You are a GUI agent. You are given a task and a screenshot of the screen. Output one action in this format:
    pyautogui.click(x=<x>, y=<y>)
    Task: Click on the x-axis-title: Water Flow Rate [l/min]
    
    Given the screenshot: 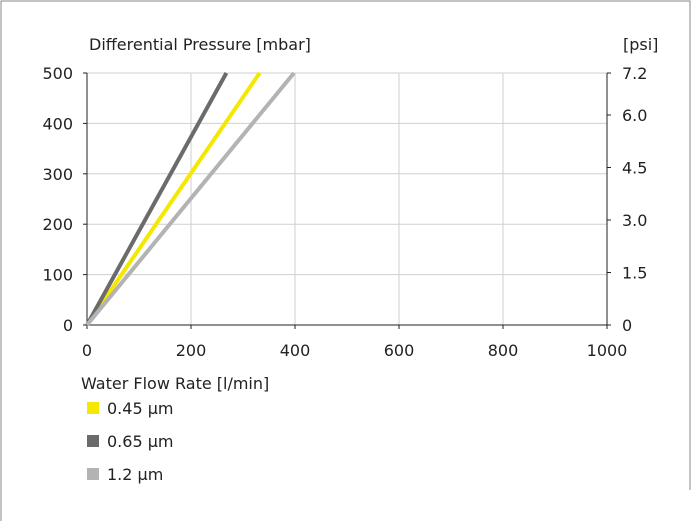 What is the action you would take?
    pyautogui.click(x=175, y=383)
    